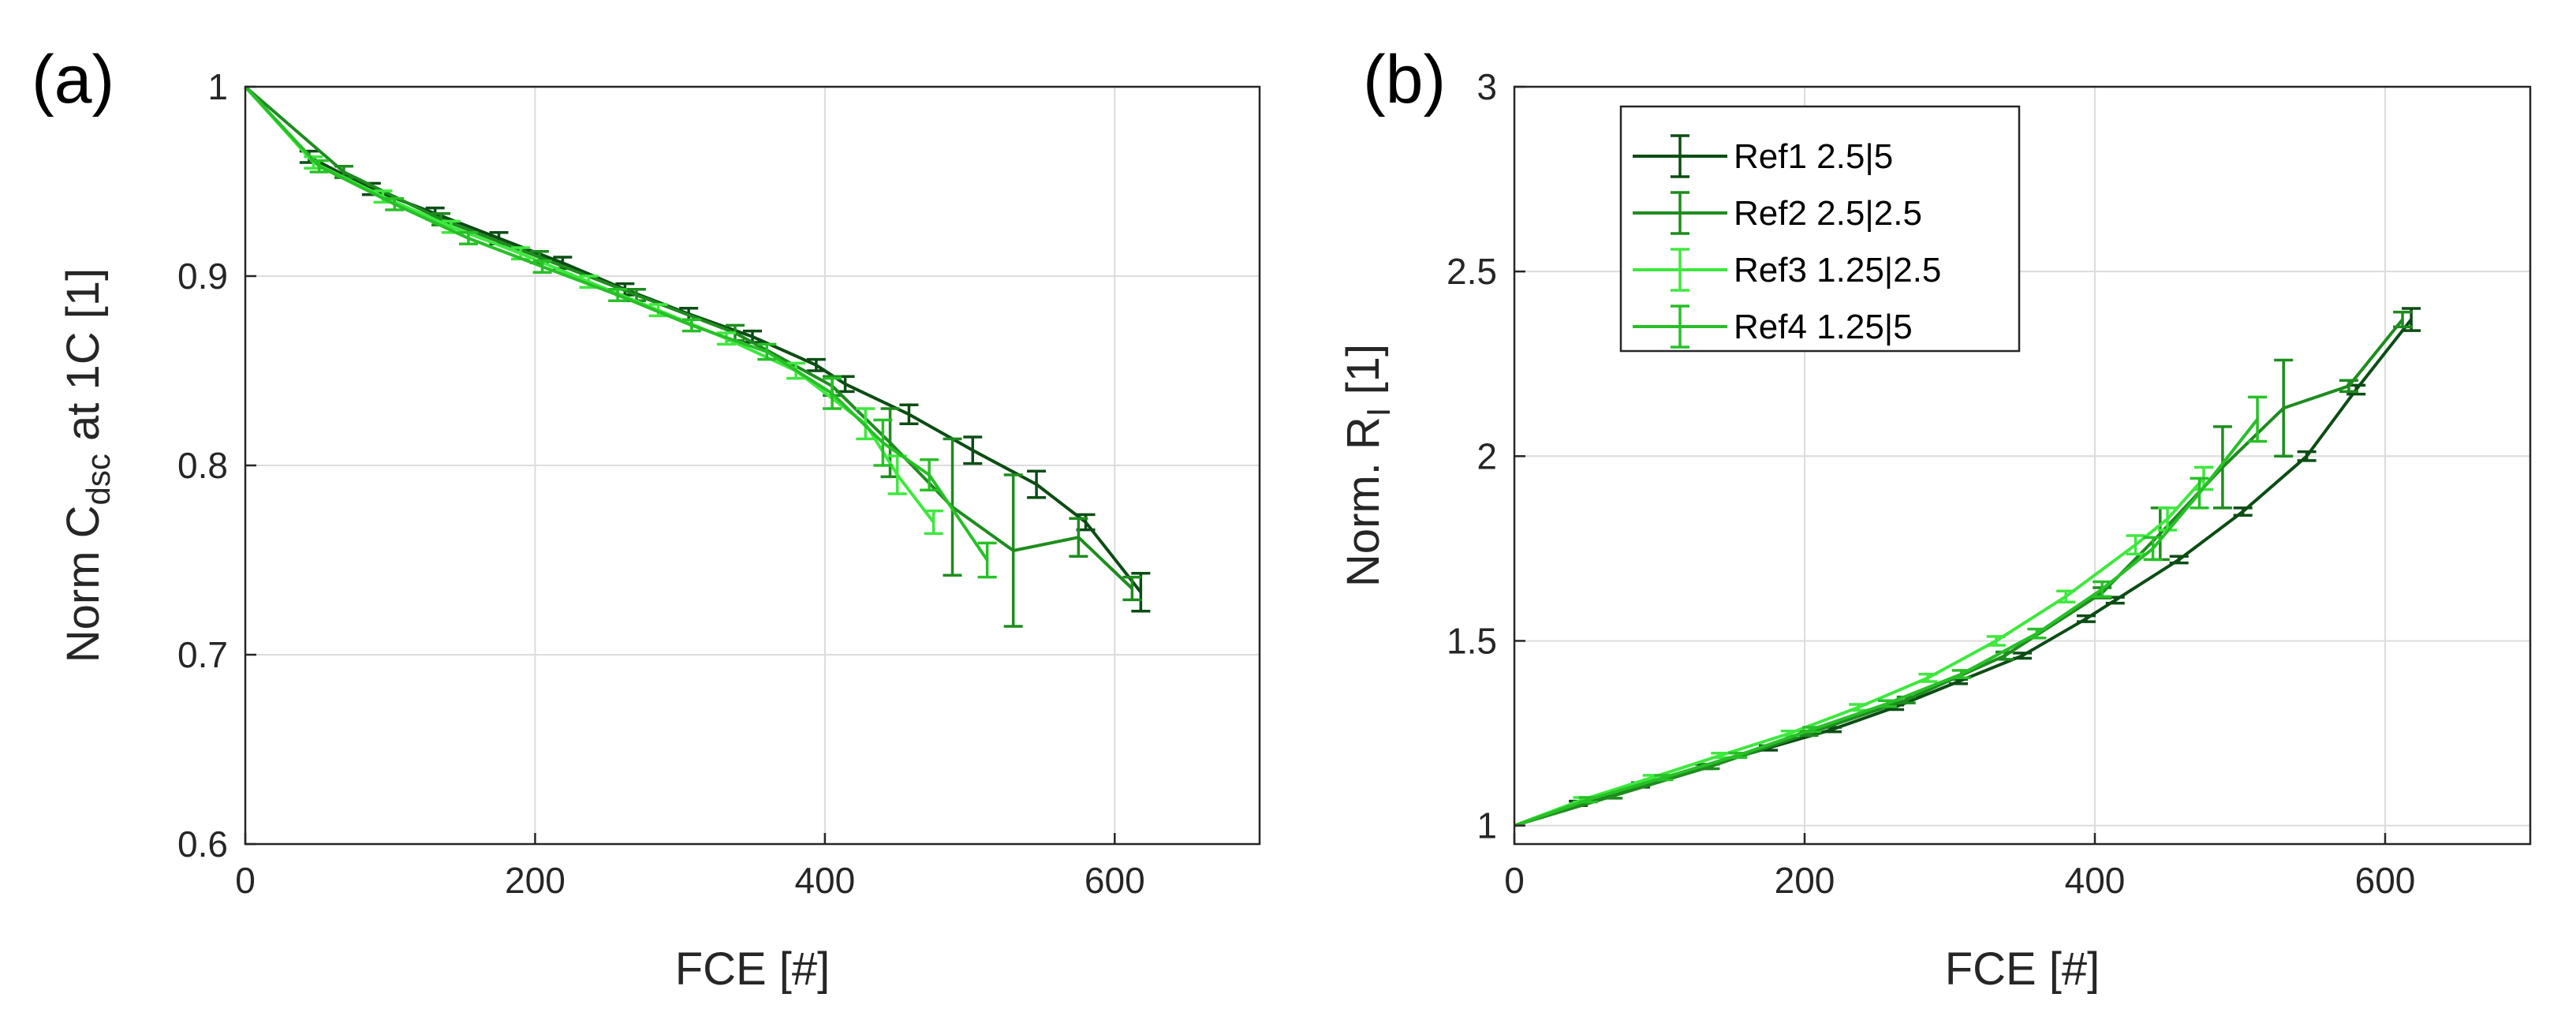 This screenshot has width=2576, height=1031. I want to click on legend-entry: Ref4 1.25|5, so click(1773, 326).